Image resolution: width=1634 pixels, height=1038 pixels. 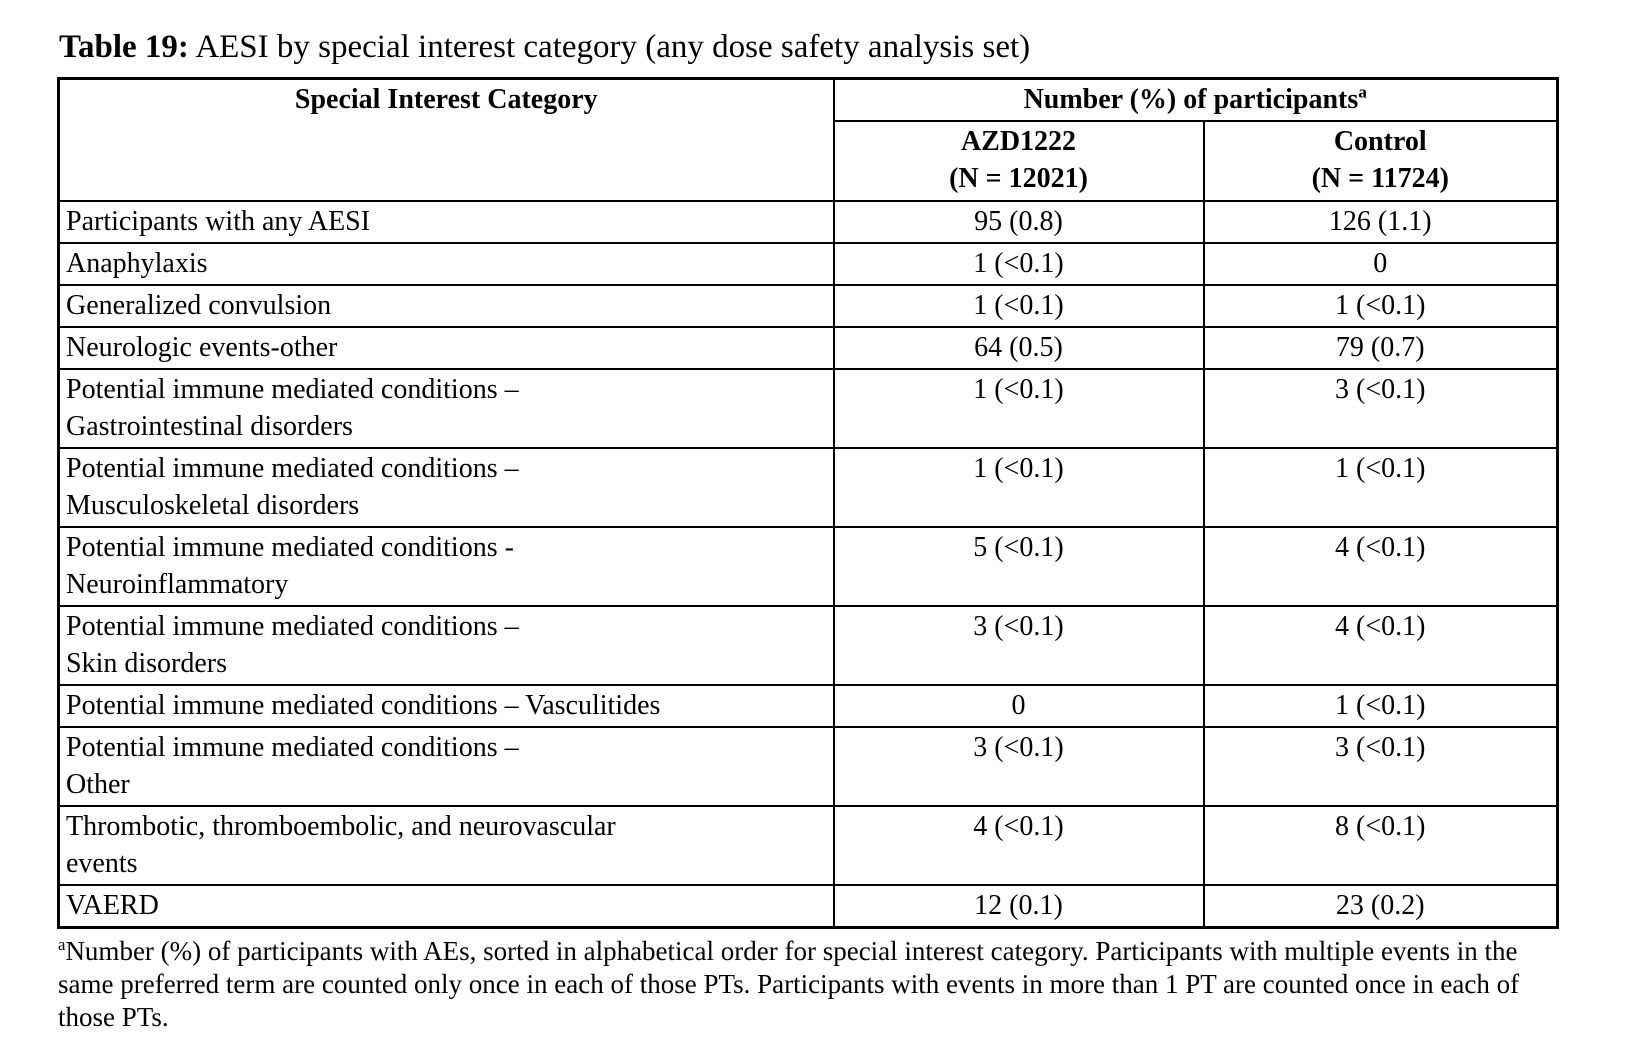 What do you see at coordinates (1380, 906) in the screenshot?
I see `control-value-cell: 23 (0.2)` at bounding box center [1380, 906].